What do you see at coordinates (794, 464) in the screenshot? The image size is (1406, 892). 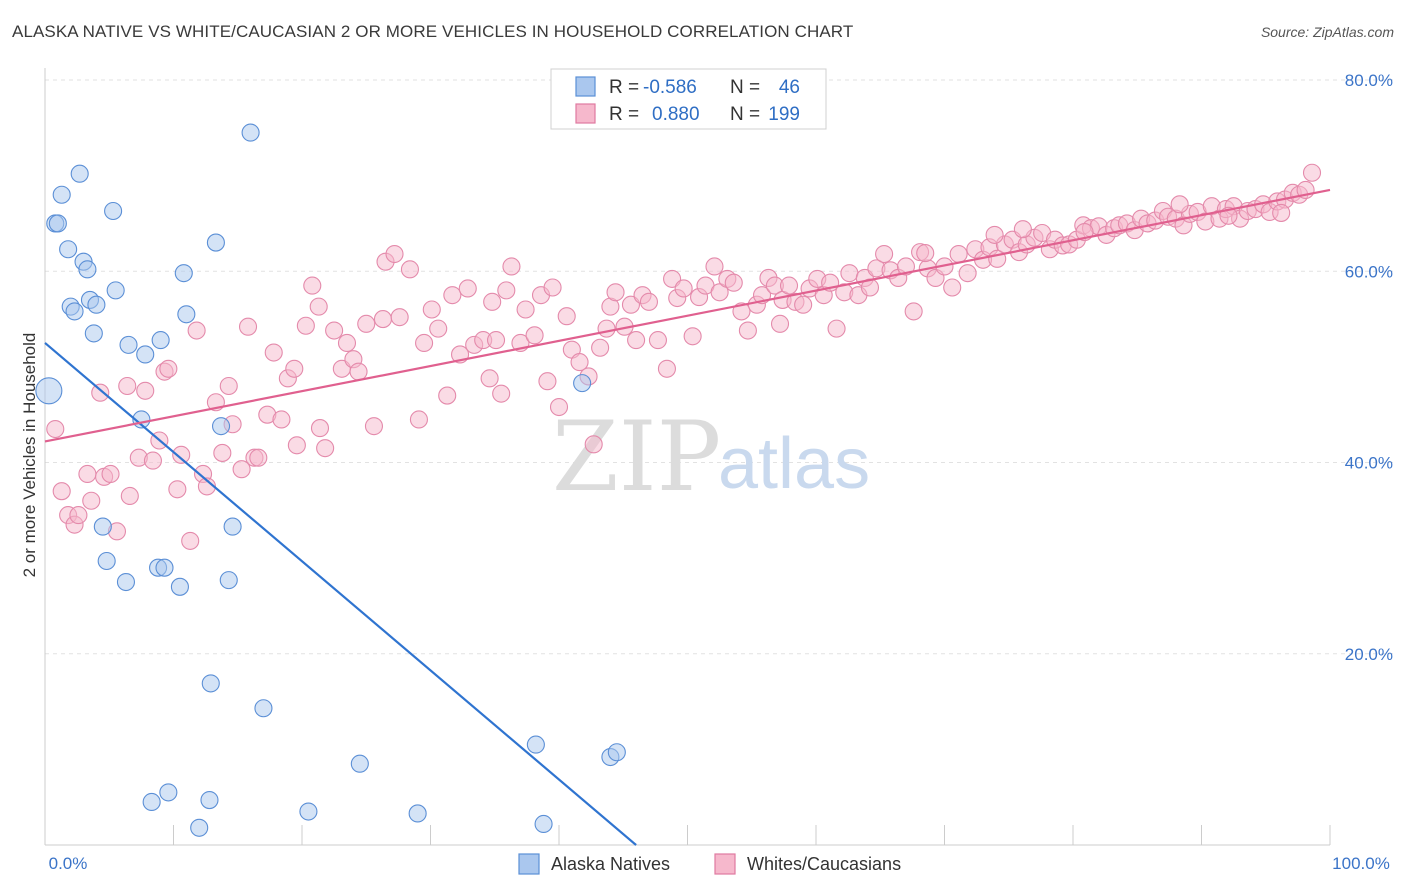 I see `watermark-atlas: atlas` at bounding box center [794, 464].